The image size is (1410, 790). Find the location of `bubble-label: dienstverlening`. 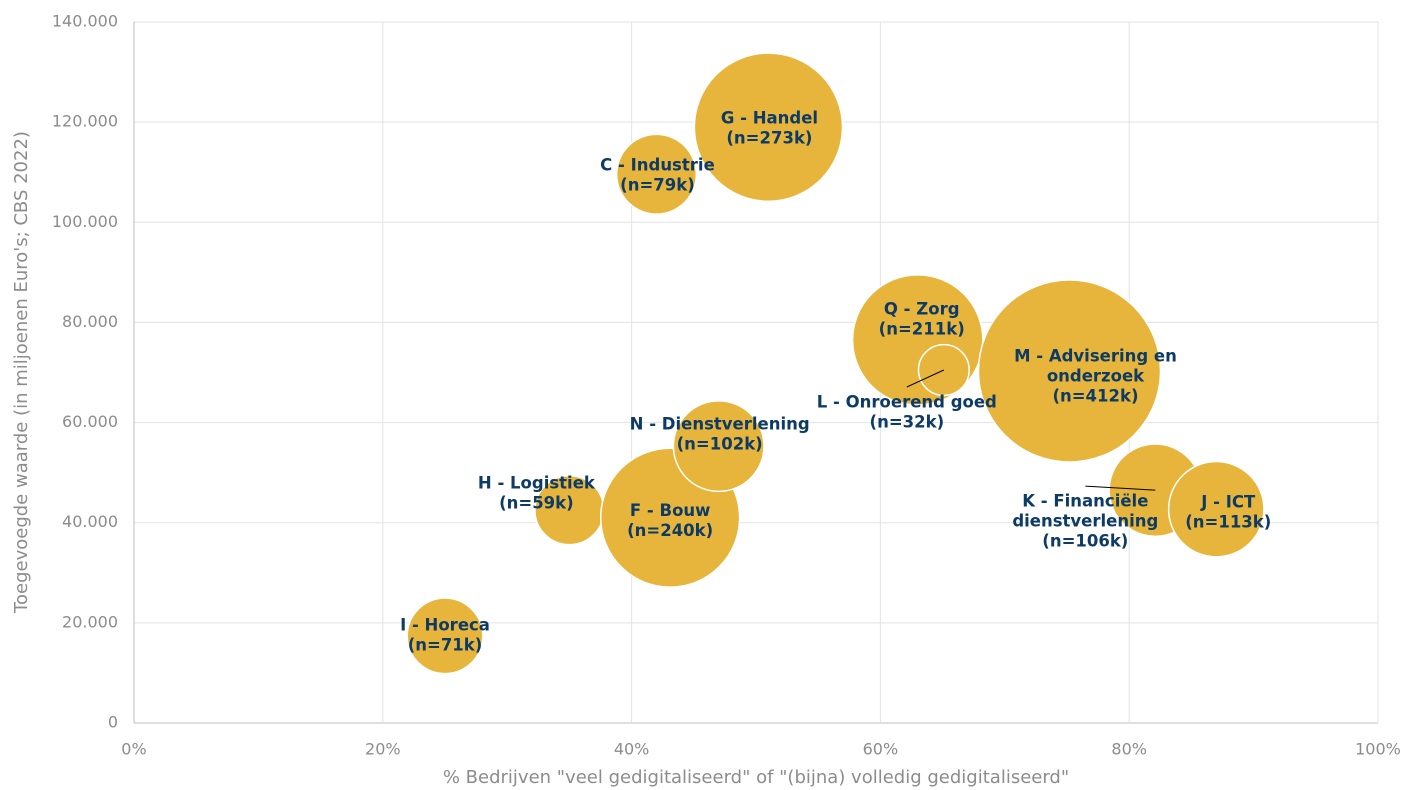

bubble-label: dienstverlening is located at coordinates (1085, 521).